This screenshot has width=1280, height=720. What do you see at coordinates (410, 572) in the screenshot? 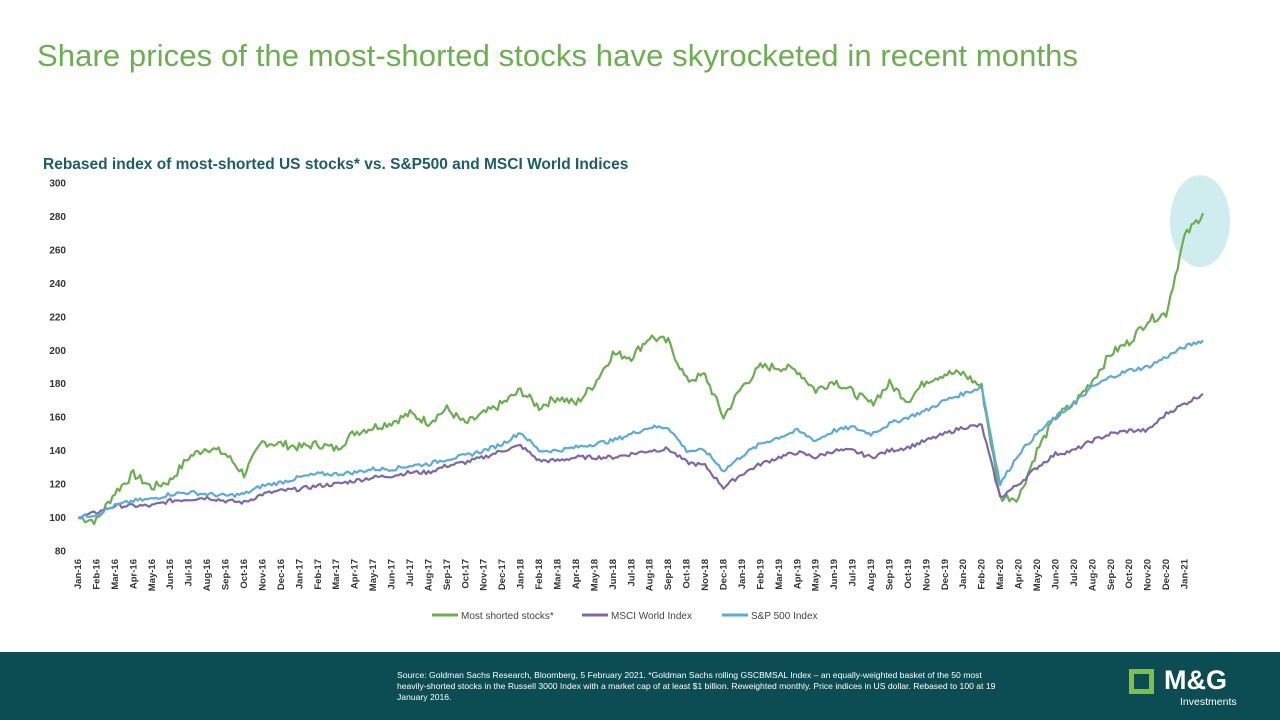
I see `x-tick-label: Jul-17` at bounding box center [410, 572].